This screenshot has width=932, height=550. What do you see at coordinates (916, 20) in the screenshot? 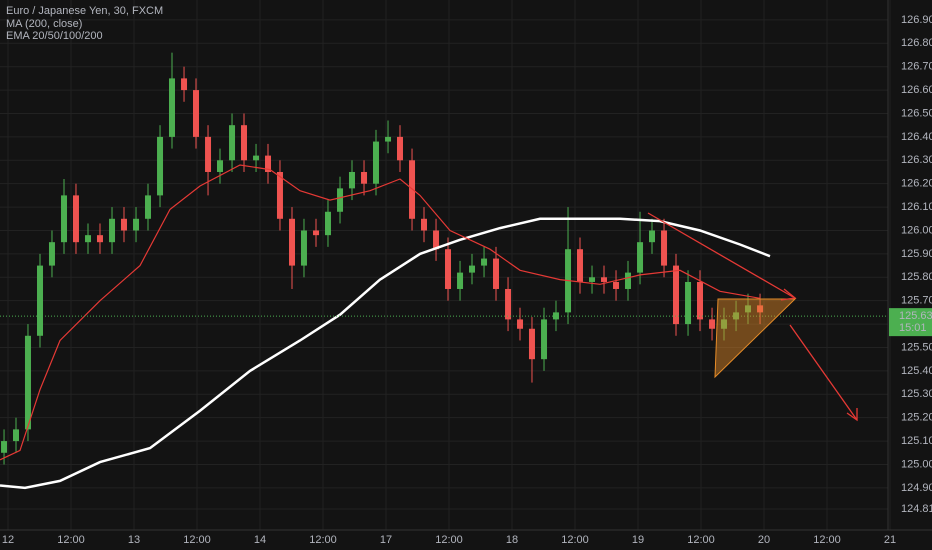
I see `y-tick-label: 126.900` at bounding box center [916, 20].